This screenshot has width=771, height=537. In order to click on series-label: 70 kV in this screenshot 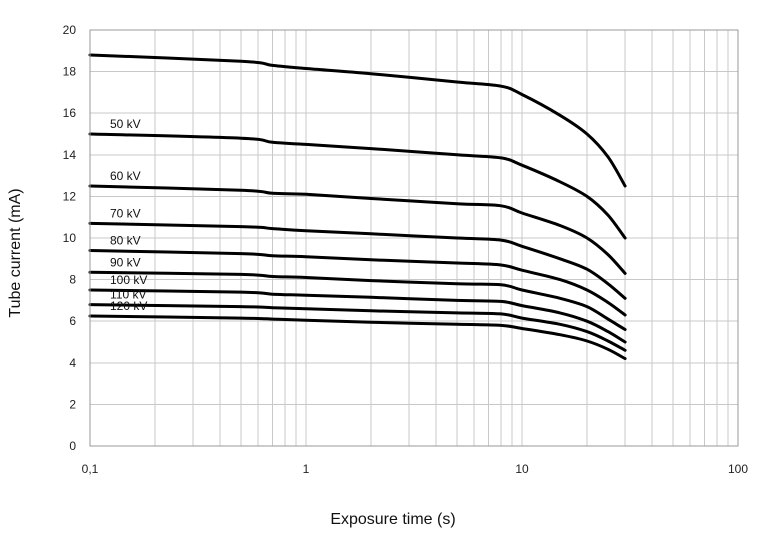, I will do `click(125, 213)`.